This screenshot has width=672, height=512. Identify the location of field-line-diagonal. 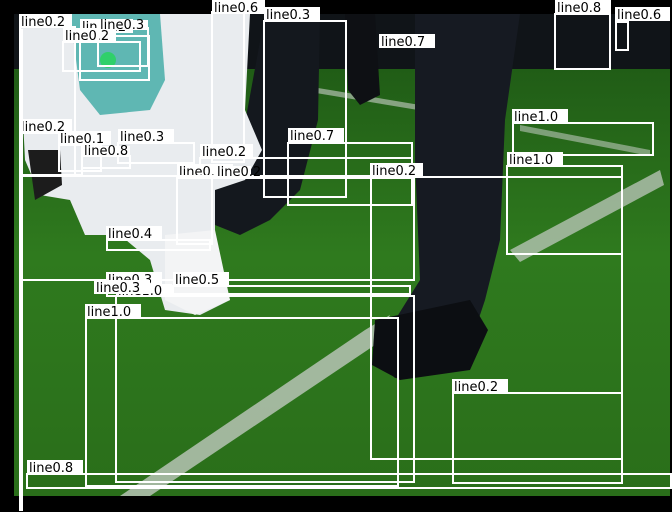
(255, 405).